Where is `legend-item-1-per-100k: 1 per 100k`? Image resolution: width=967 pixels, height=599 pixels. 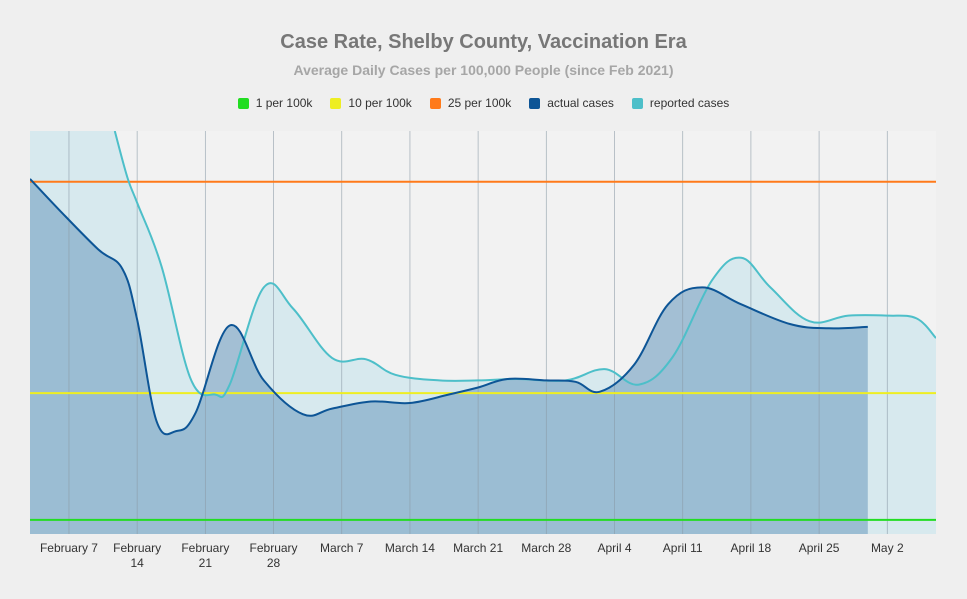
legend-item-1-per-100k: 1 per 100k is located at coordinates (275, 103).